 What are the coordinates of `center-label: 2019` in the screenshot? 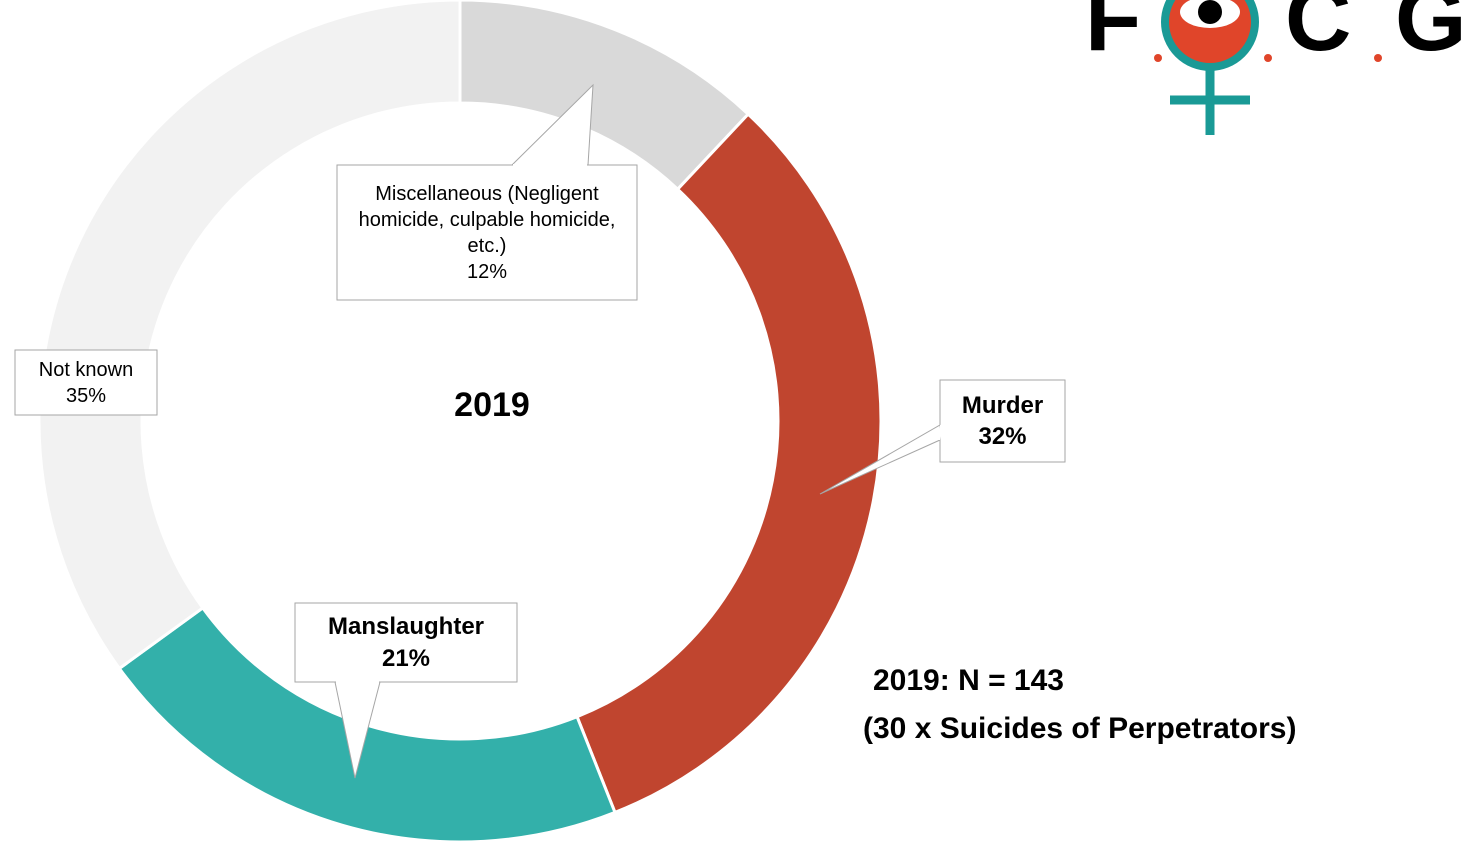 It's located at (492, 405).